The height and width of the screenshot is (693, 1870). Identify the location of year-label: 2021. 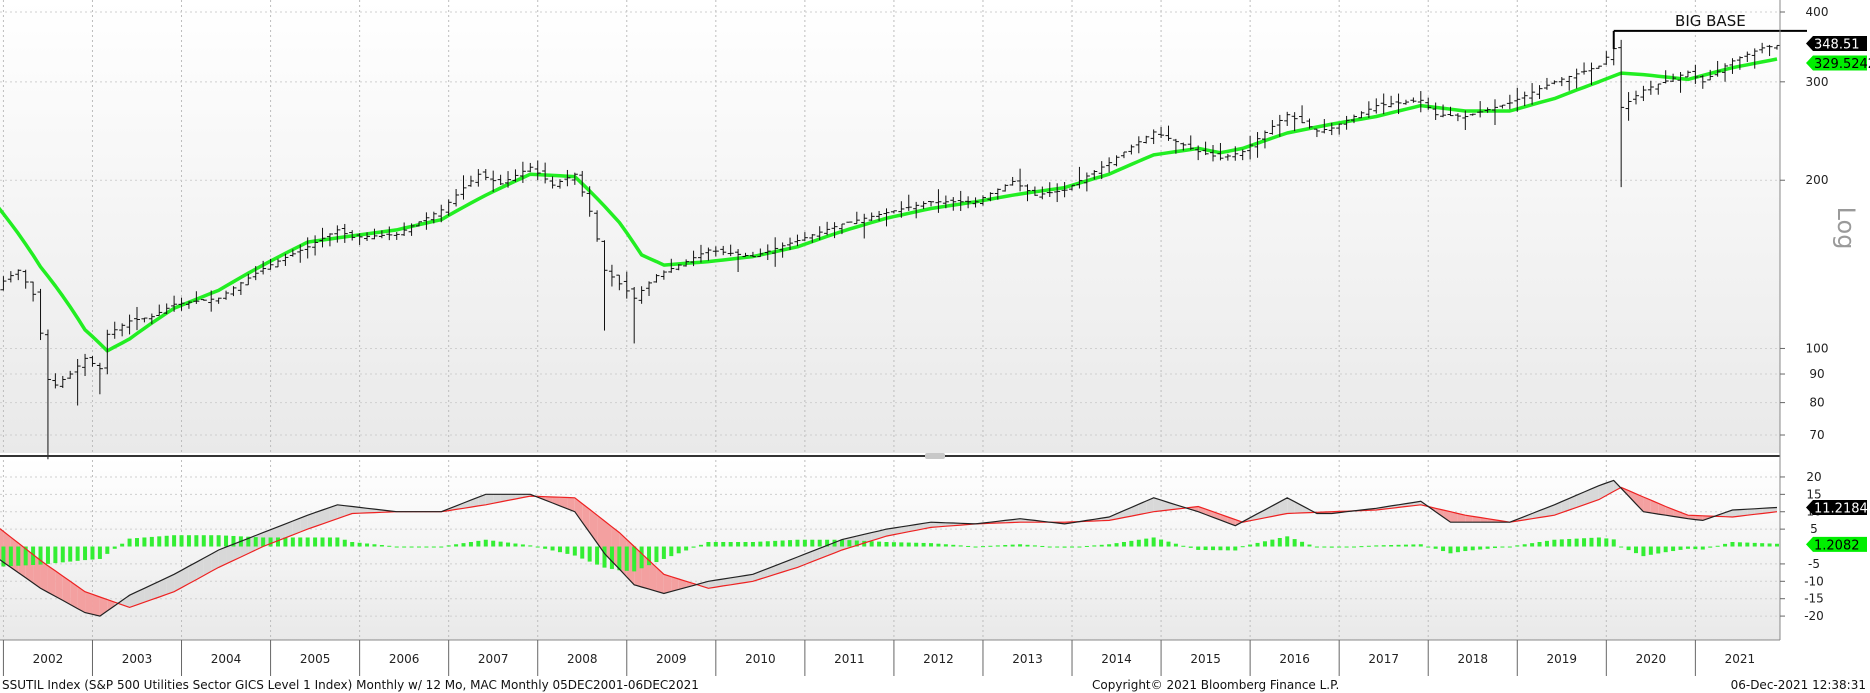
(1740, 659).